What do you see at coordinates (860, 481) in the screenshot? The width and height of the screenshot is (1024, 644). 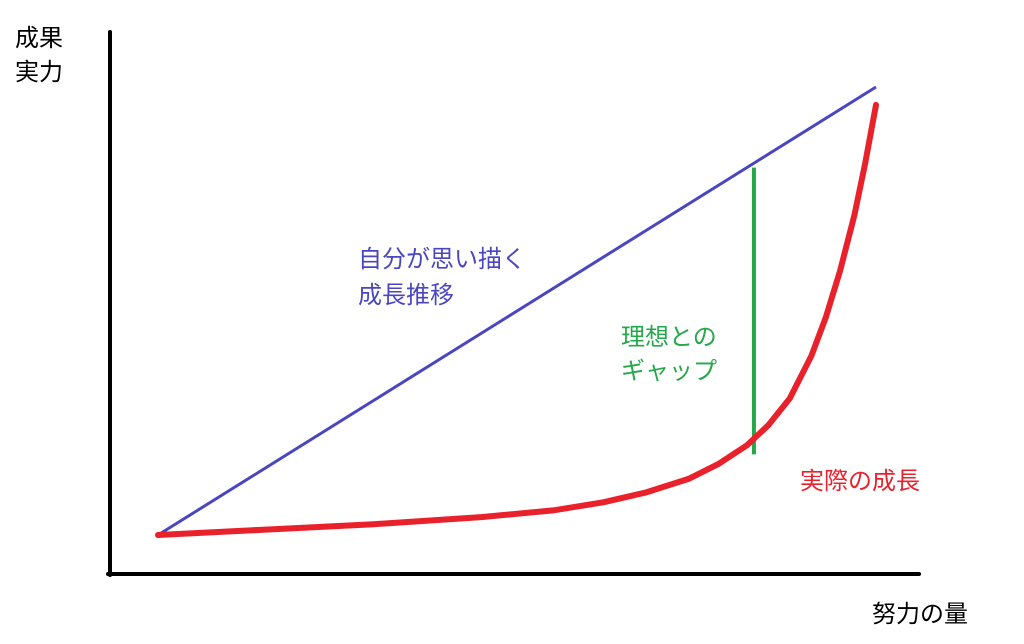 I see `actual-series-label: 実際の成長` at bounding box center [860, 481].